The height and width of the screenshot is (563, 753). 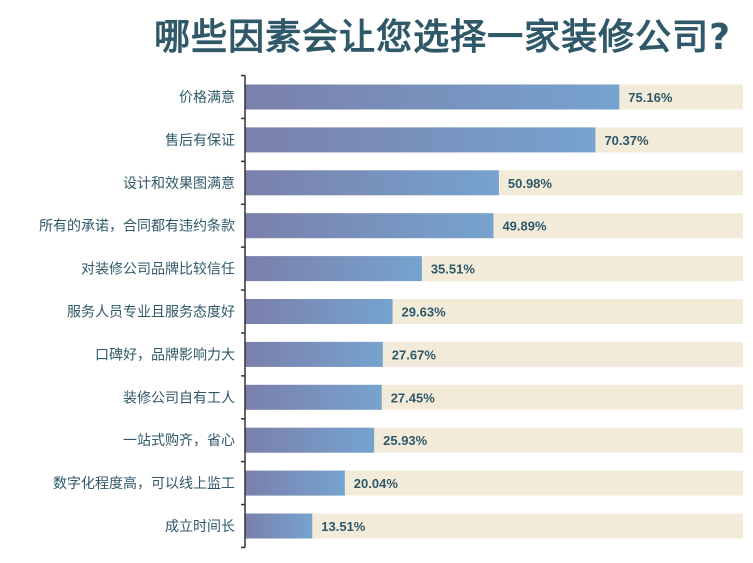 What do you see at coordinates (158, 269) in the screenshot?
I see `tick-label: 对装修公司品牌比较信任` at bounding box center [158, 269].